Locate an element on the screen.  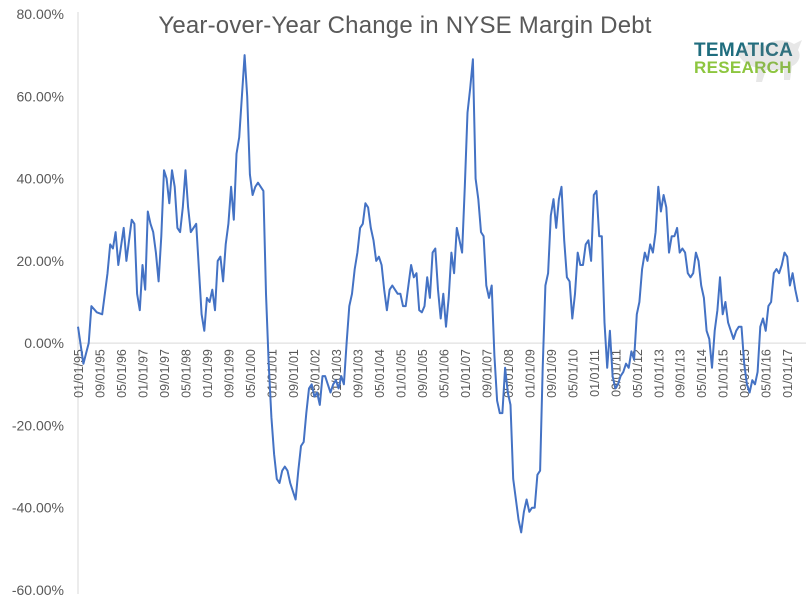
x-tick-label: 01/01/99 is located at coordinates (208, 373).